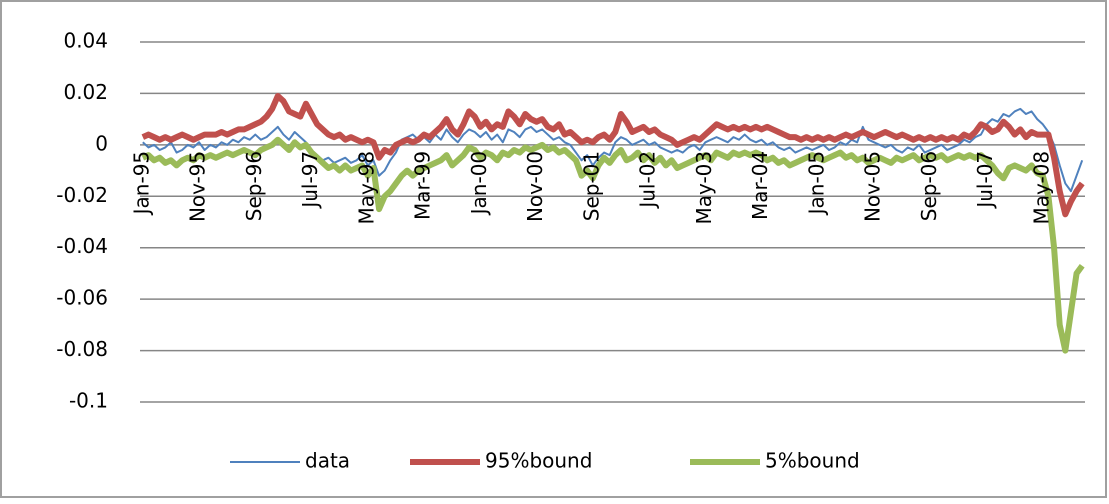  What do you see at coordinates (873, 186) in the screenshot?
I see `x-tick-label: Nov-05` at bounding box center [873, 186].